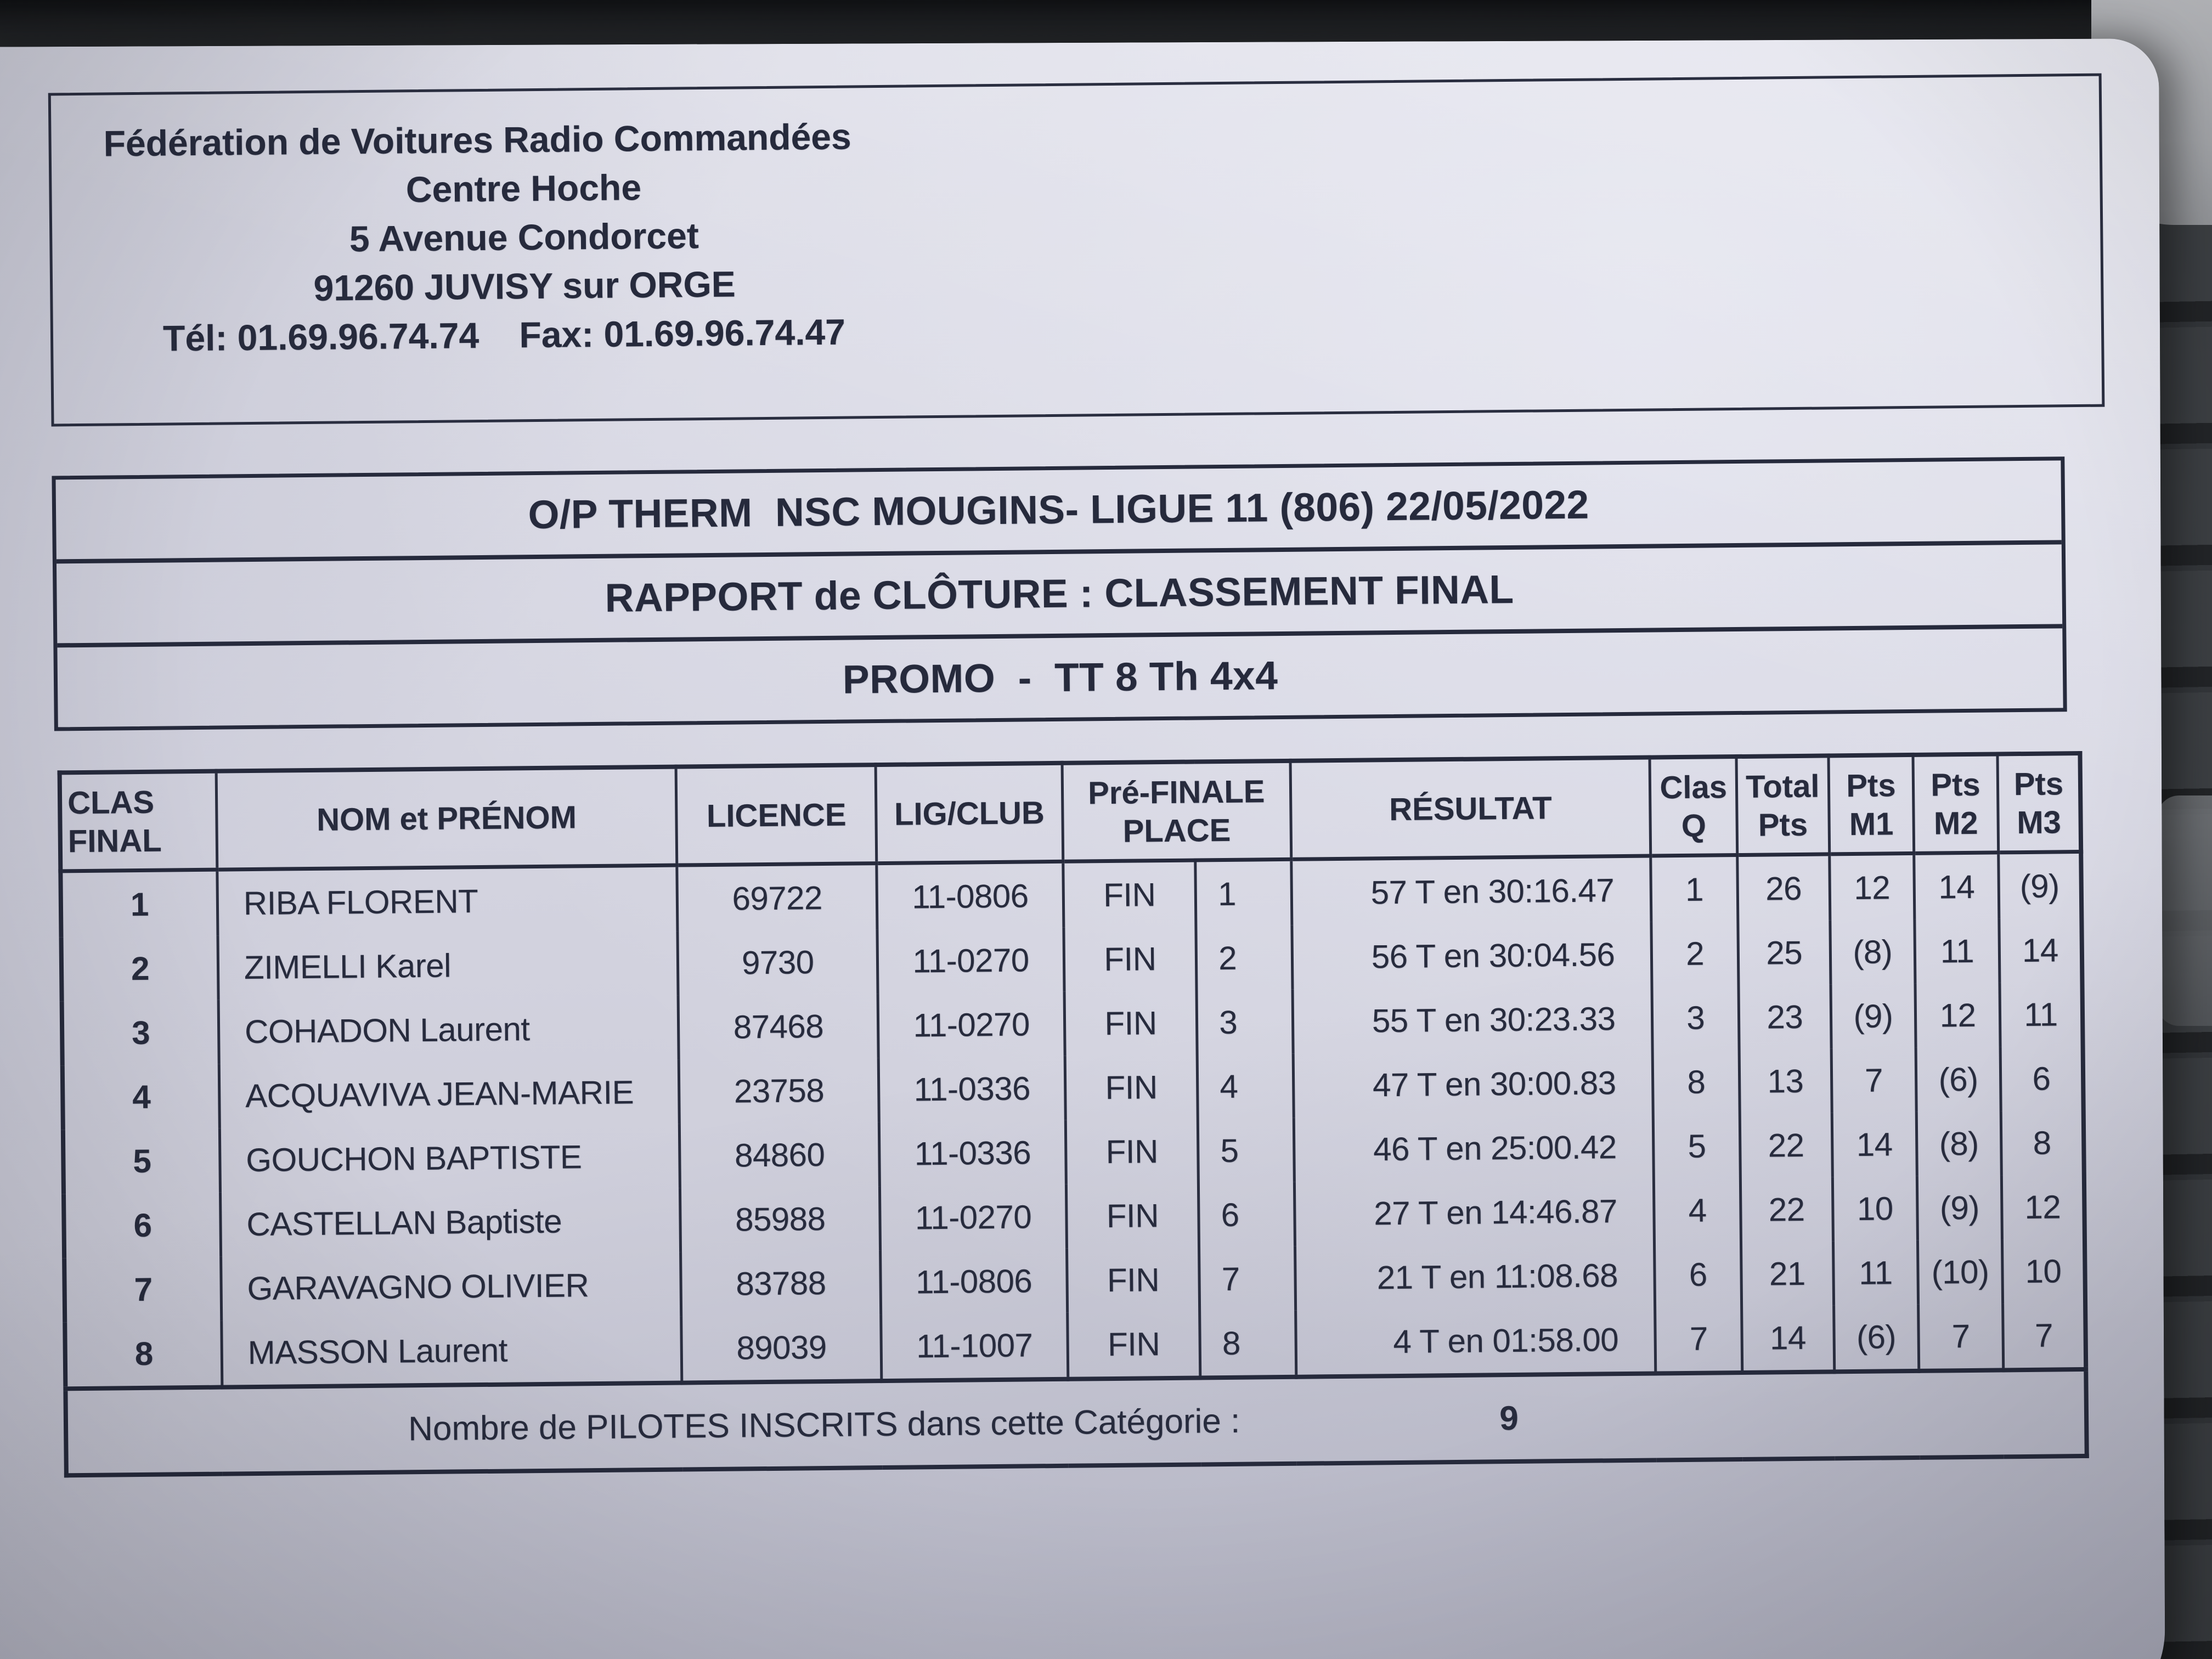 The image size is (2212, 1659). Describe the element at coordinates (1959, 1143) in the screenshot. I see `cell-pts-m2: (8)` at that location.